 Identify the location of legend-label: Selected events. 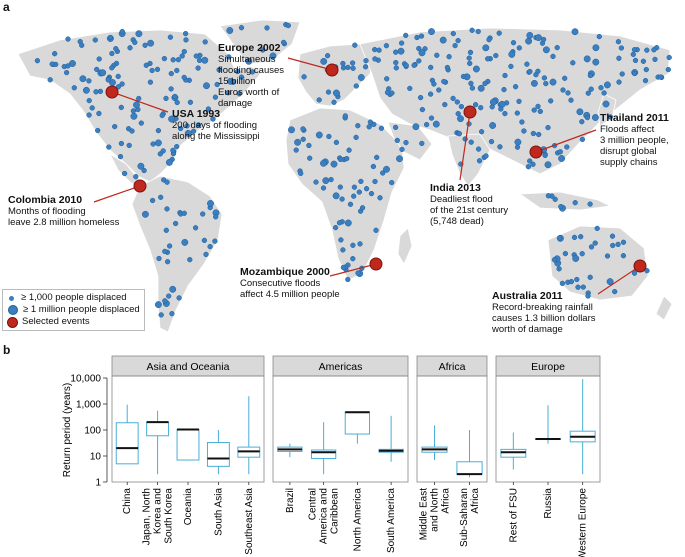
(56, 321).